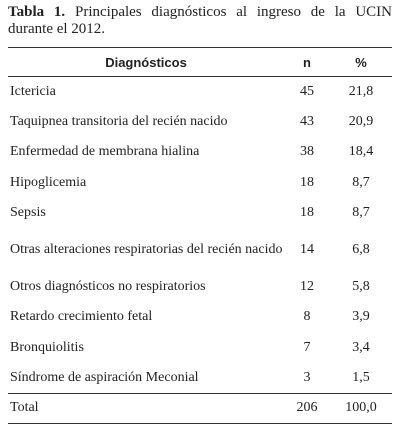 The image size is (400, 442). Describe the element at coordinates (361, 347) in the screenshot. I see `percent-cell: 3,4` at that location.